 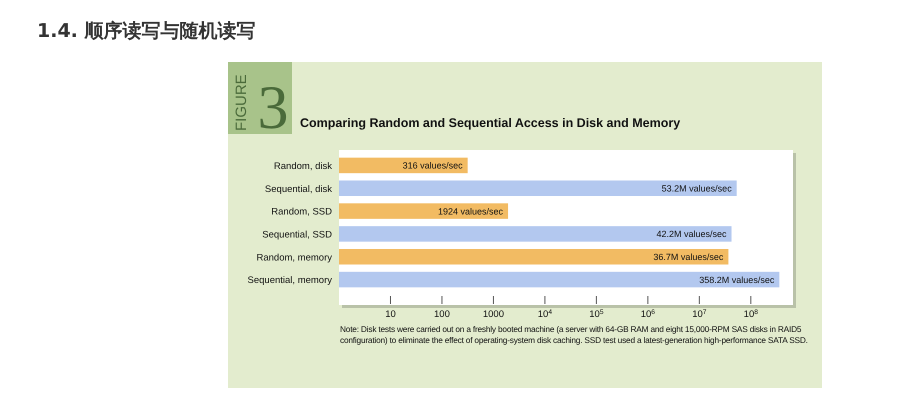 What do you see at coordinates (692, 234) in the screenshot?
I see `data-label: 42.2M values/sec` at bounding box center [692, 234].